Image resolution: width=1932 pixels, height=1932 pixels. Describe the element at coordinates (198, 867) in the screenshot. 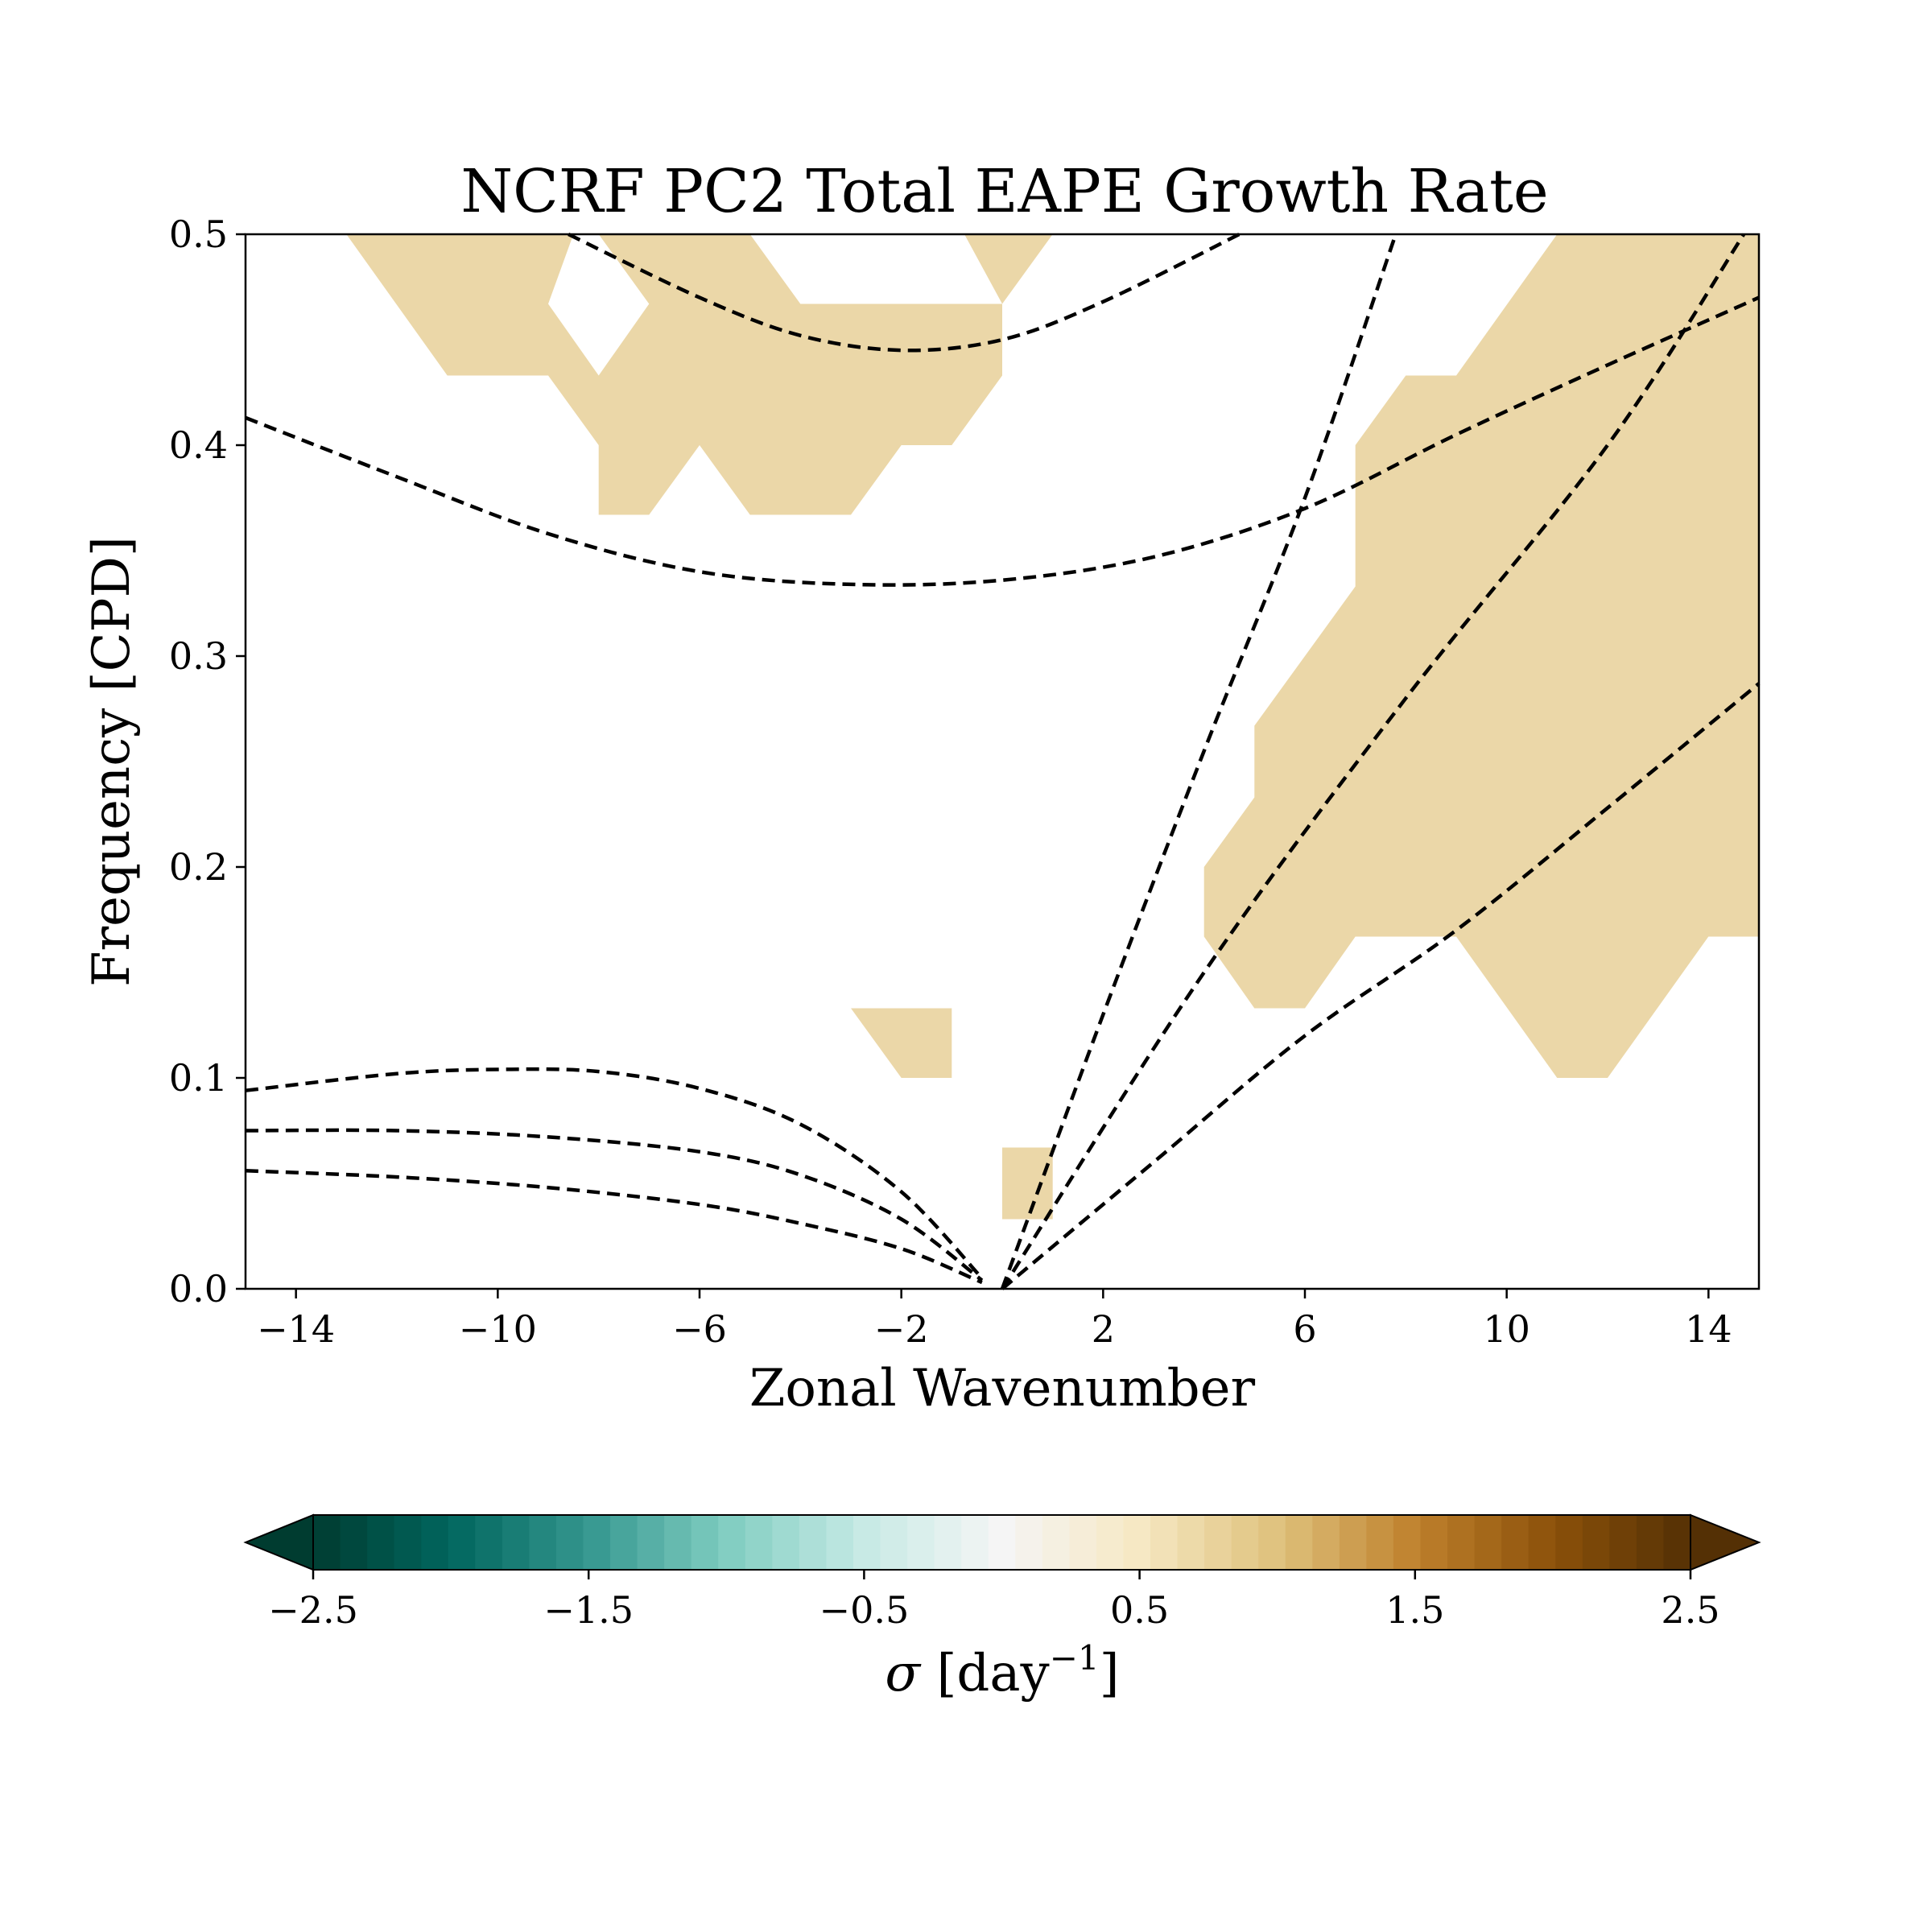

I see `y-tick-label: 0.2` at that location.